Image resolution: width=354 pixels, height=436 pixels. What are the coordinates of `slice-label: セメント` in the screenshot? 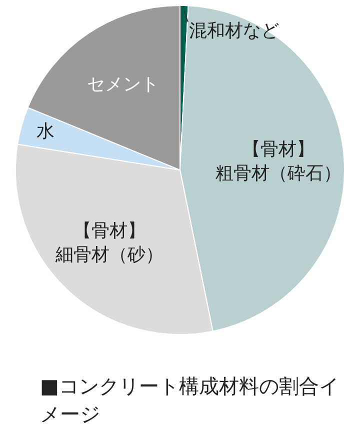 It's located at (123, 84).